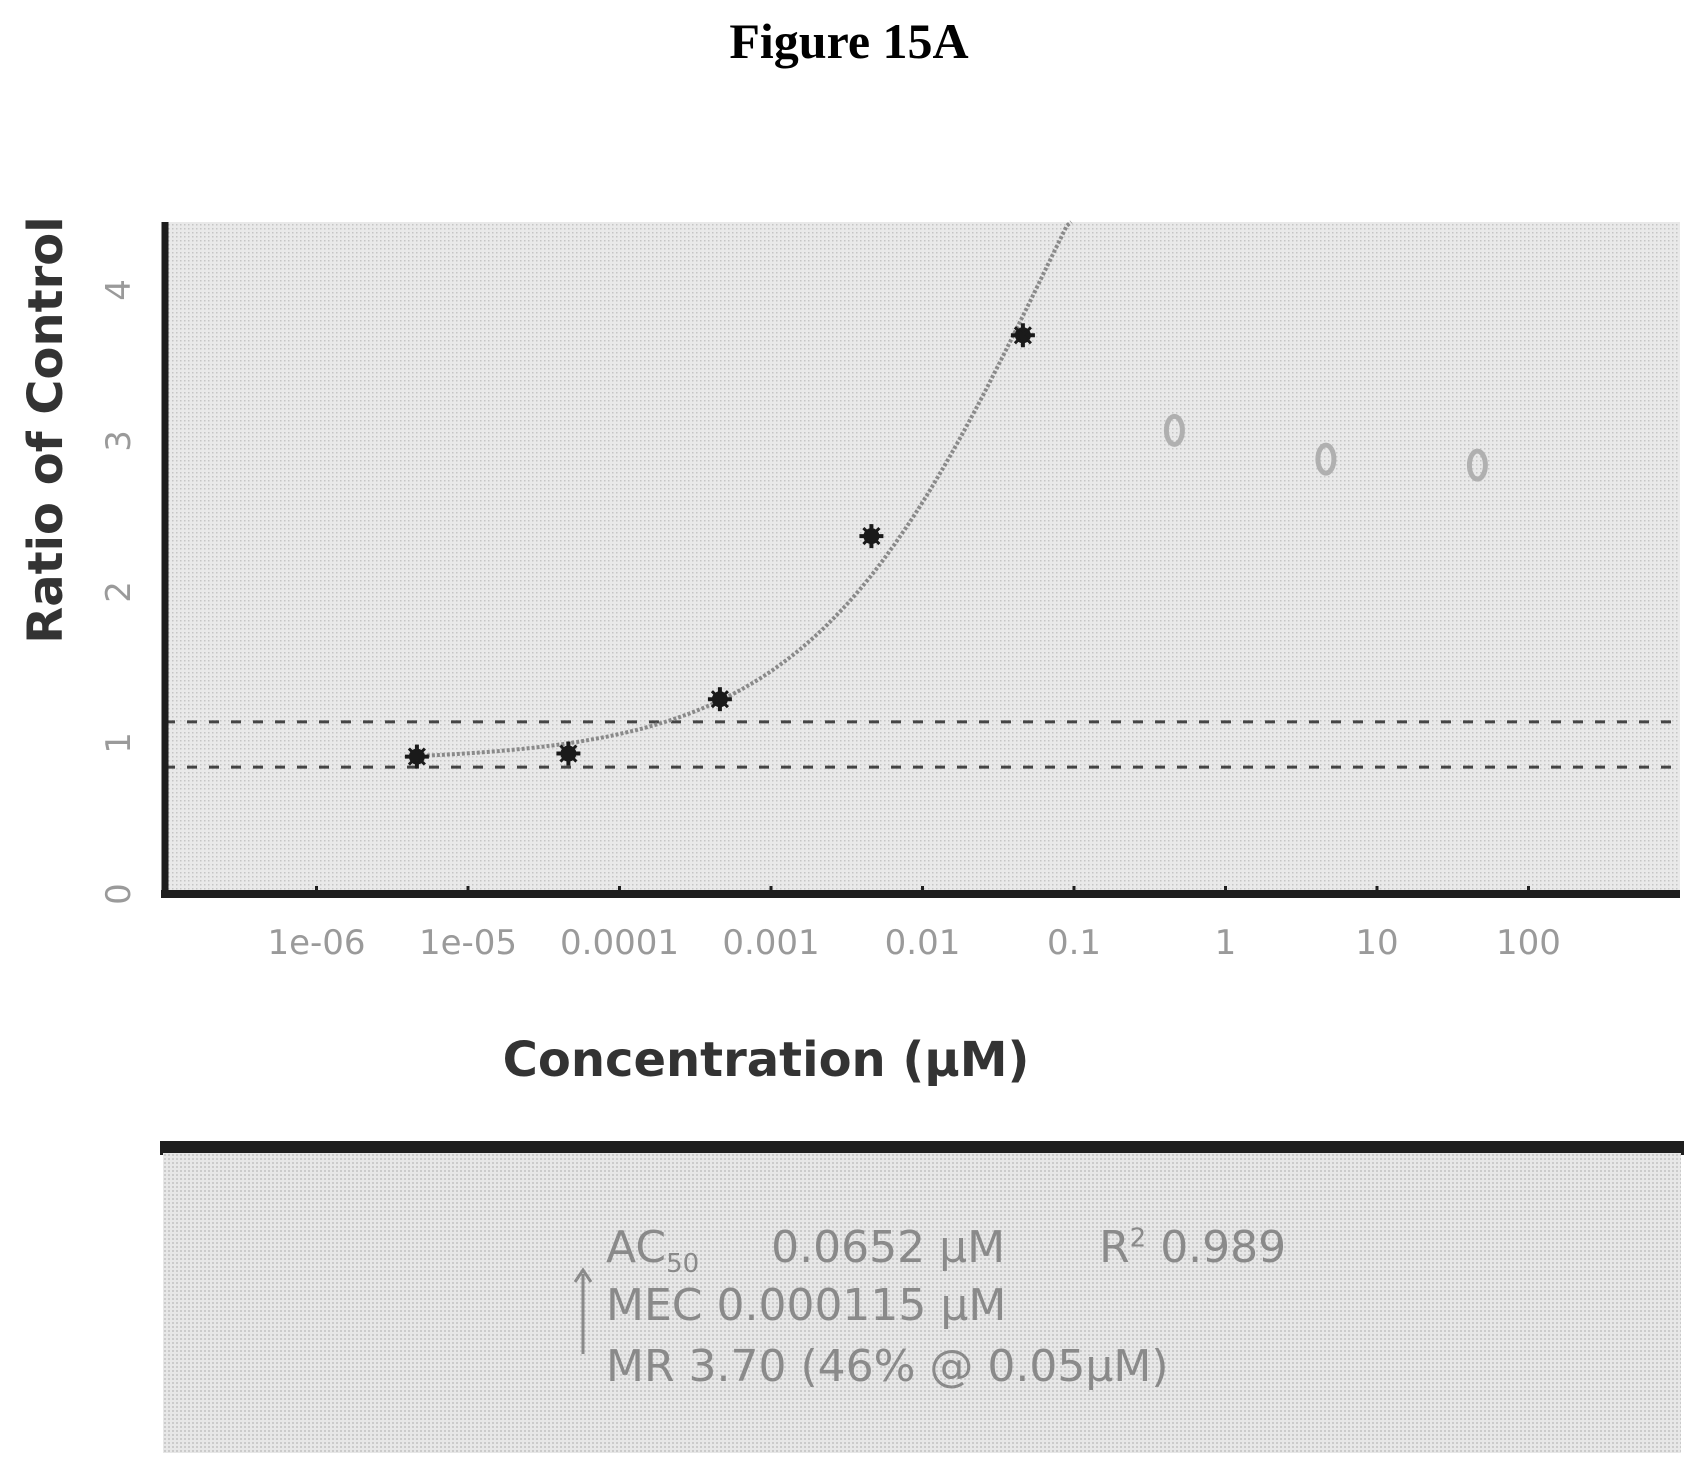 The image size is (1698, 1470). What do you see at coordinates (770, 943) in the screenshot?
I see `x-tick-label: 0.001` at bounding box center [770, 943].